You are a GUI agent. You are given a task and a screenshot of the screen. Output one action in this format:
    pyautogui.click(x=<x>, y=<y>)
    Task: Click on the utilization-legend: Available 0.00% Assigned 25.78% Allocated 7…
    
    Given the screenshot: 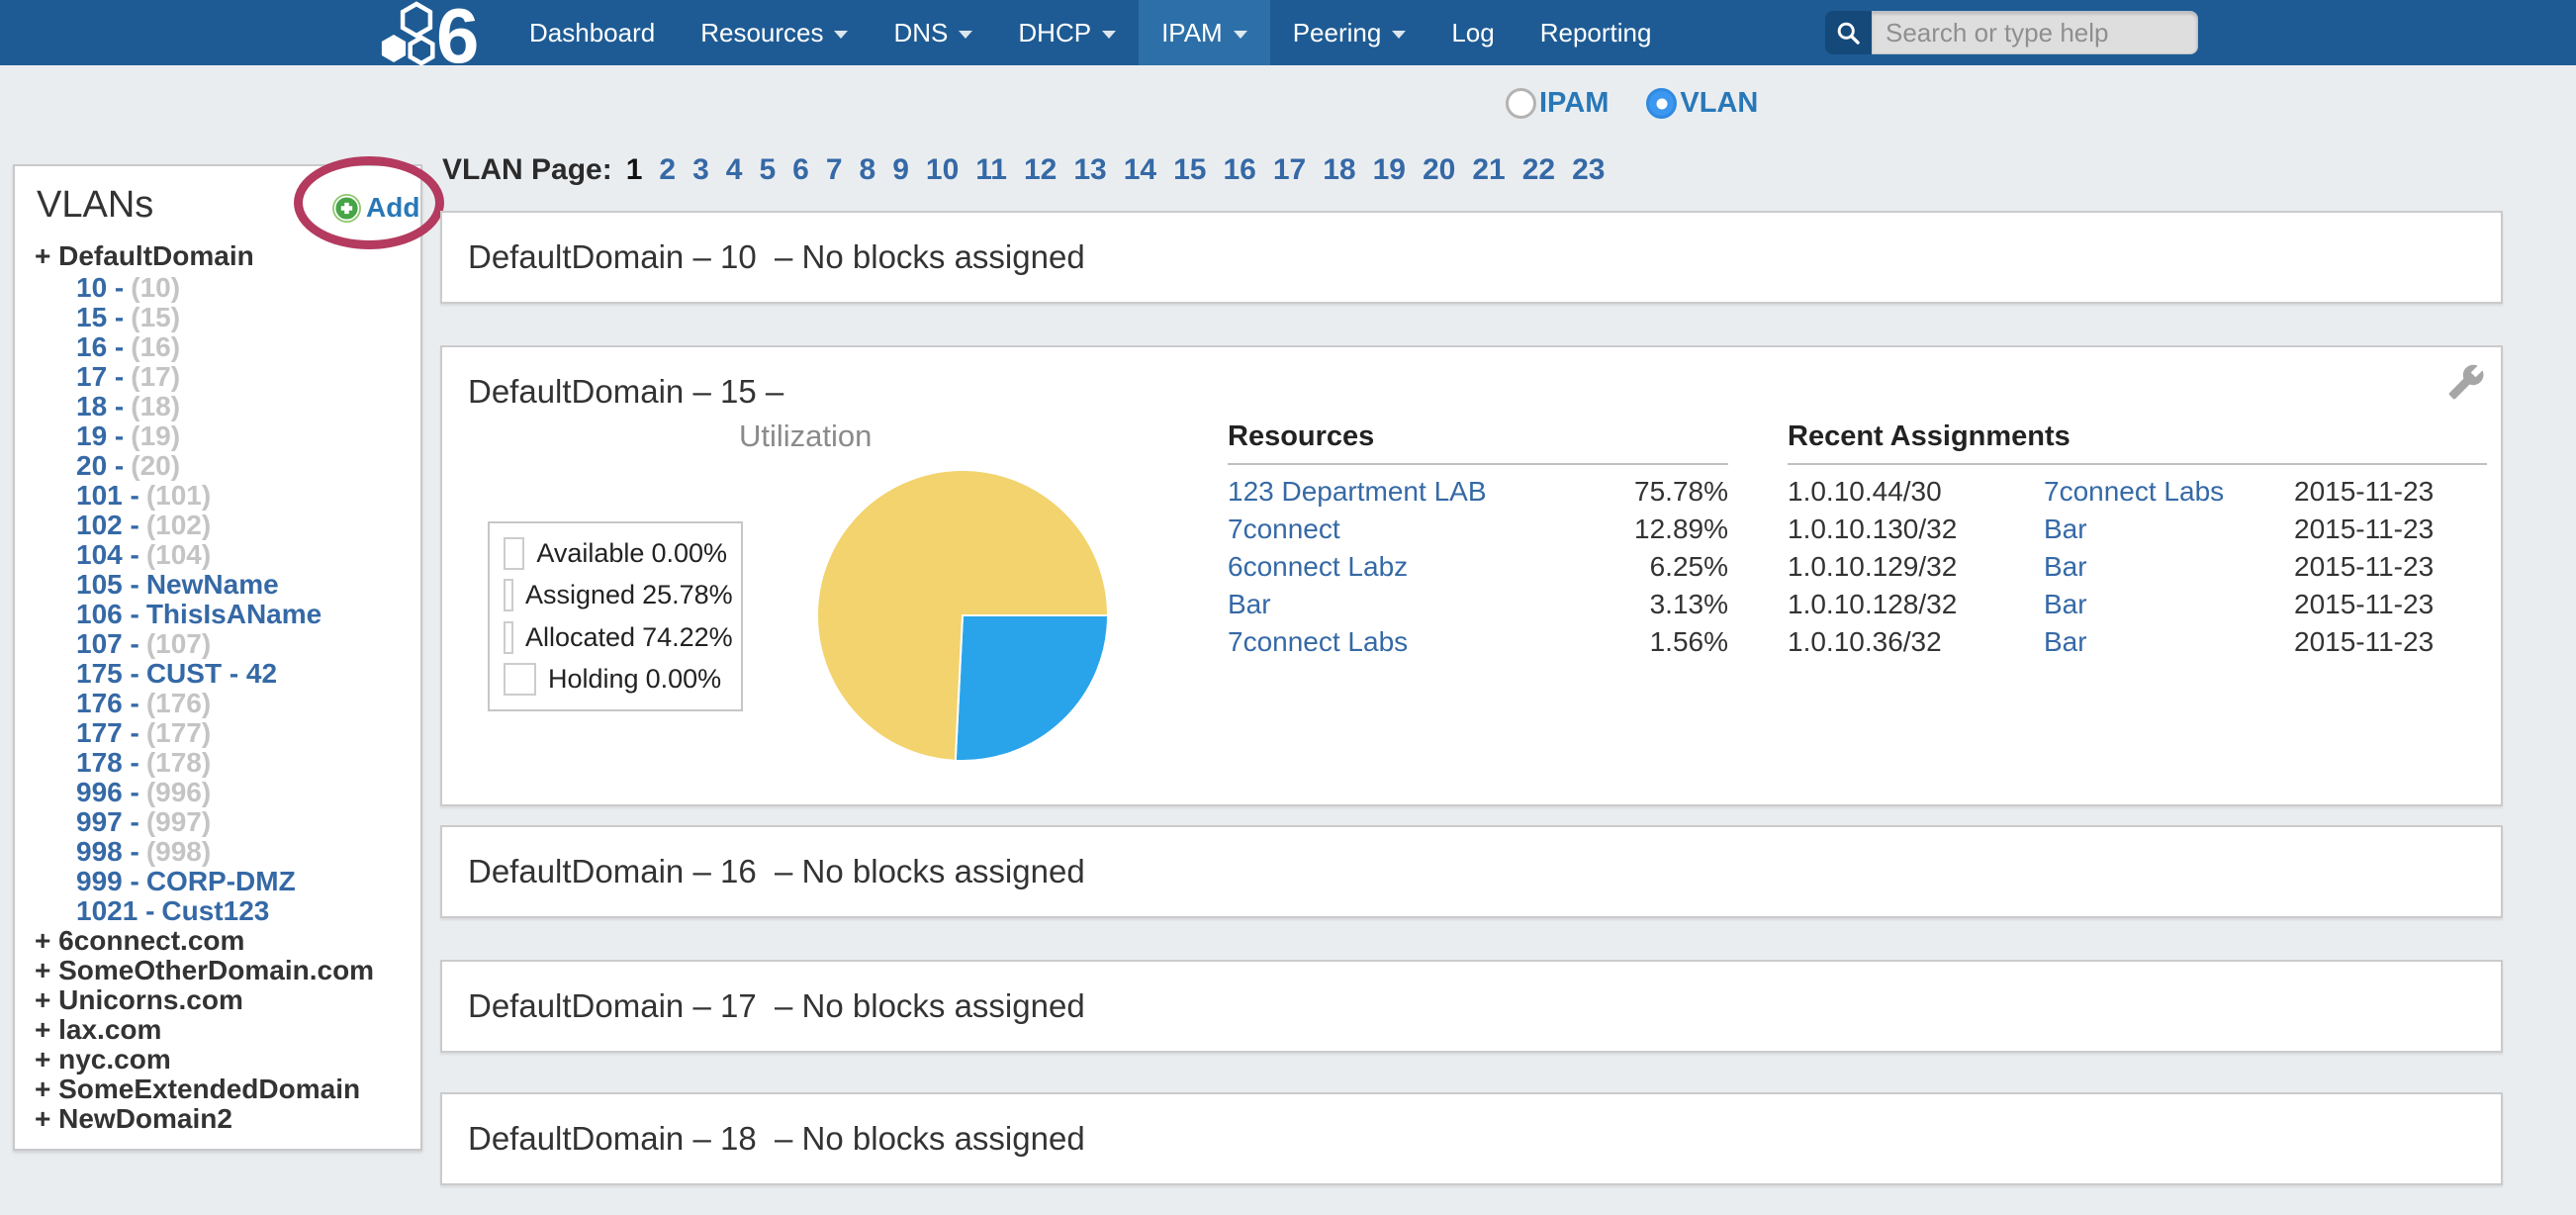 What is the action you would take?
    pyautogui.click(x=615, y=616)
    